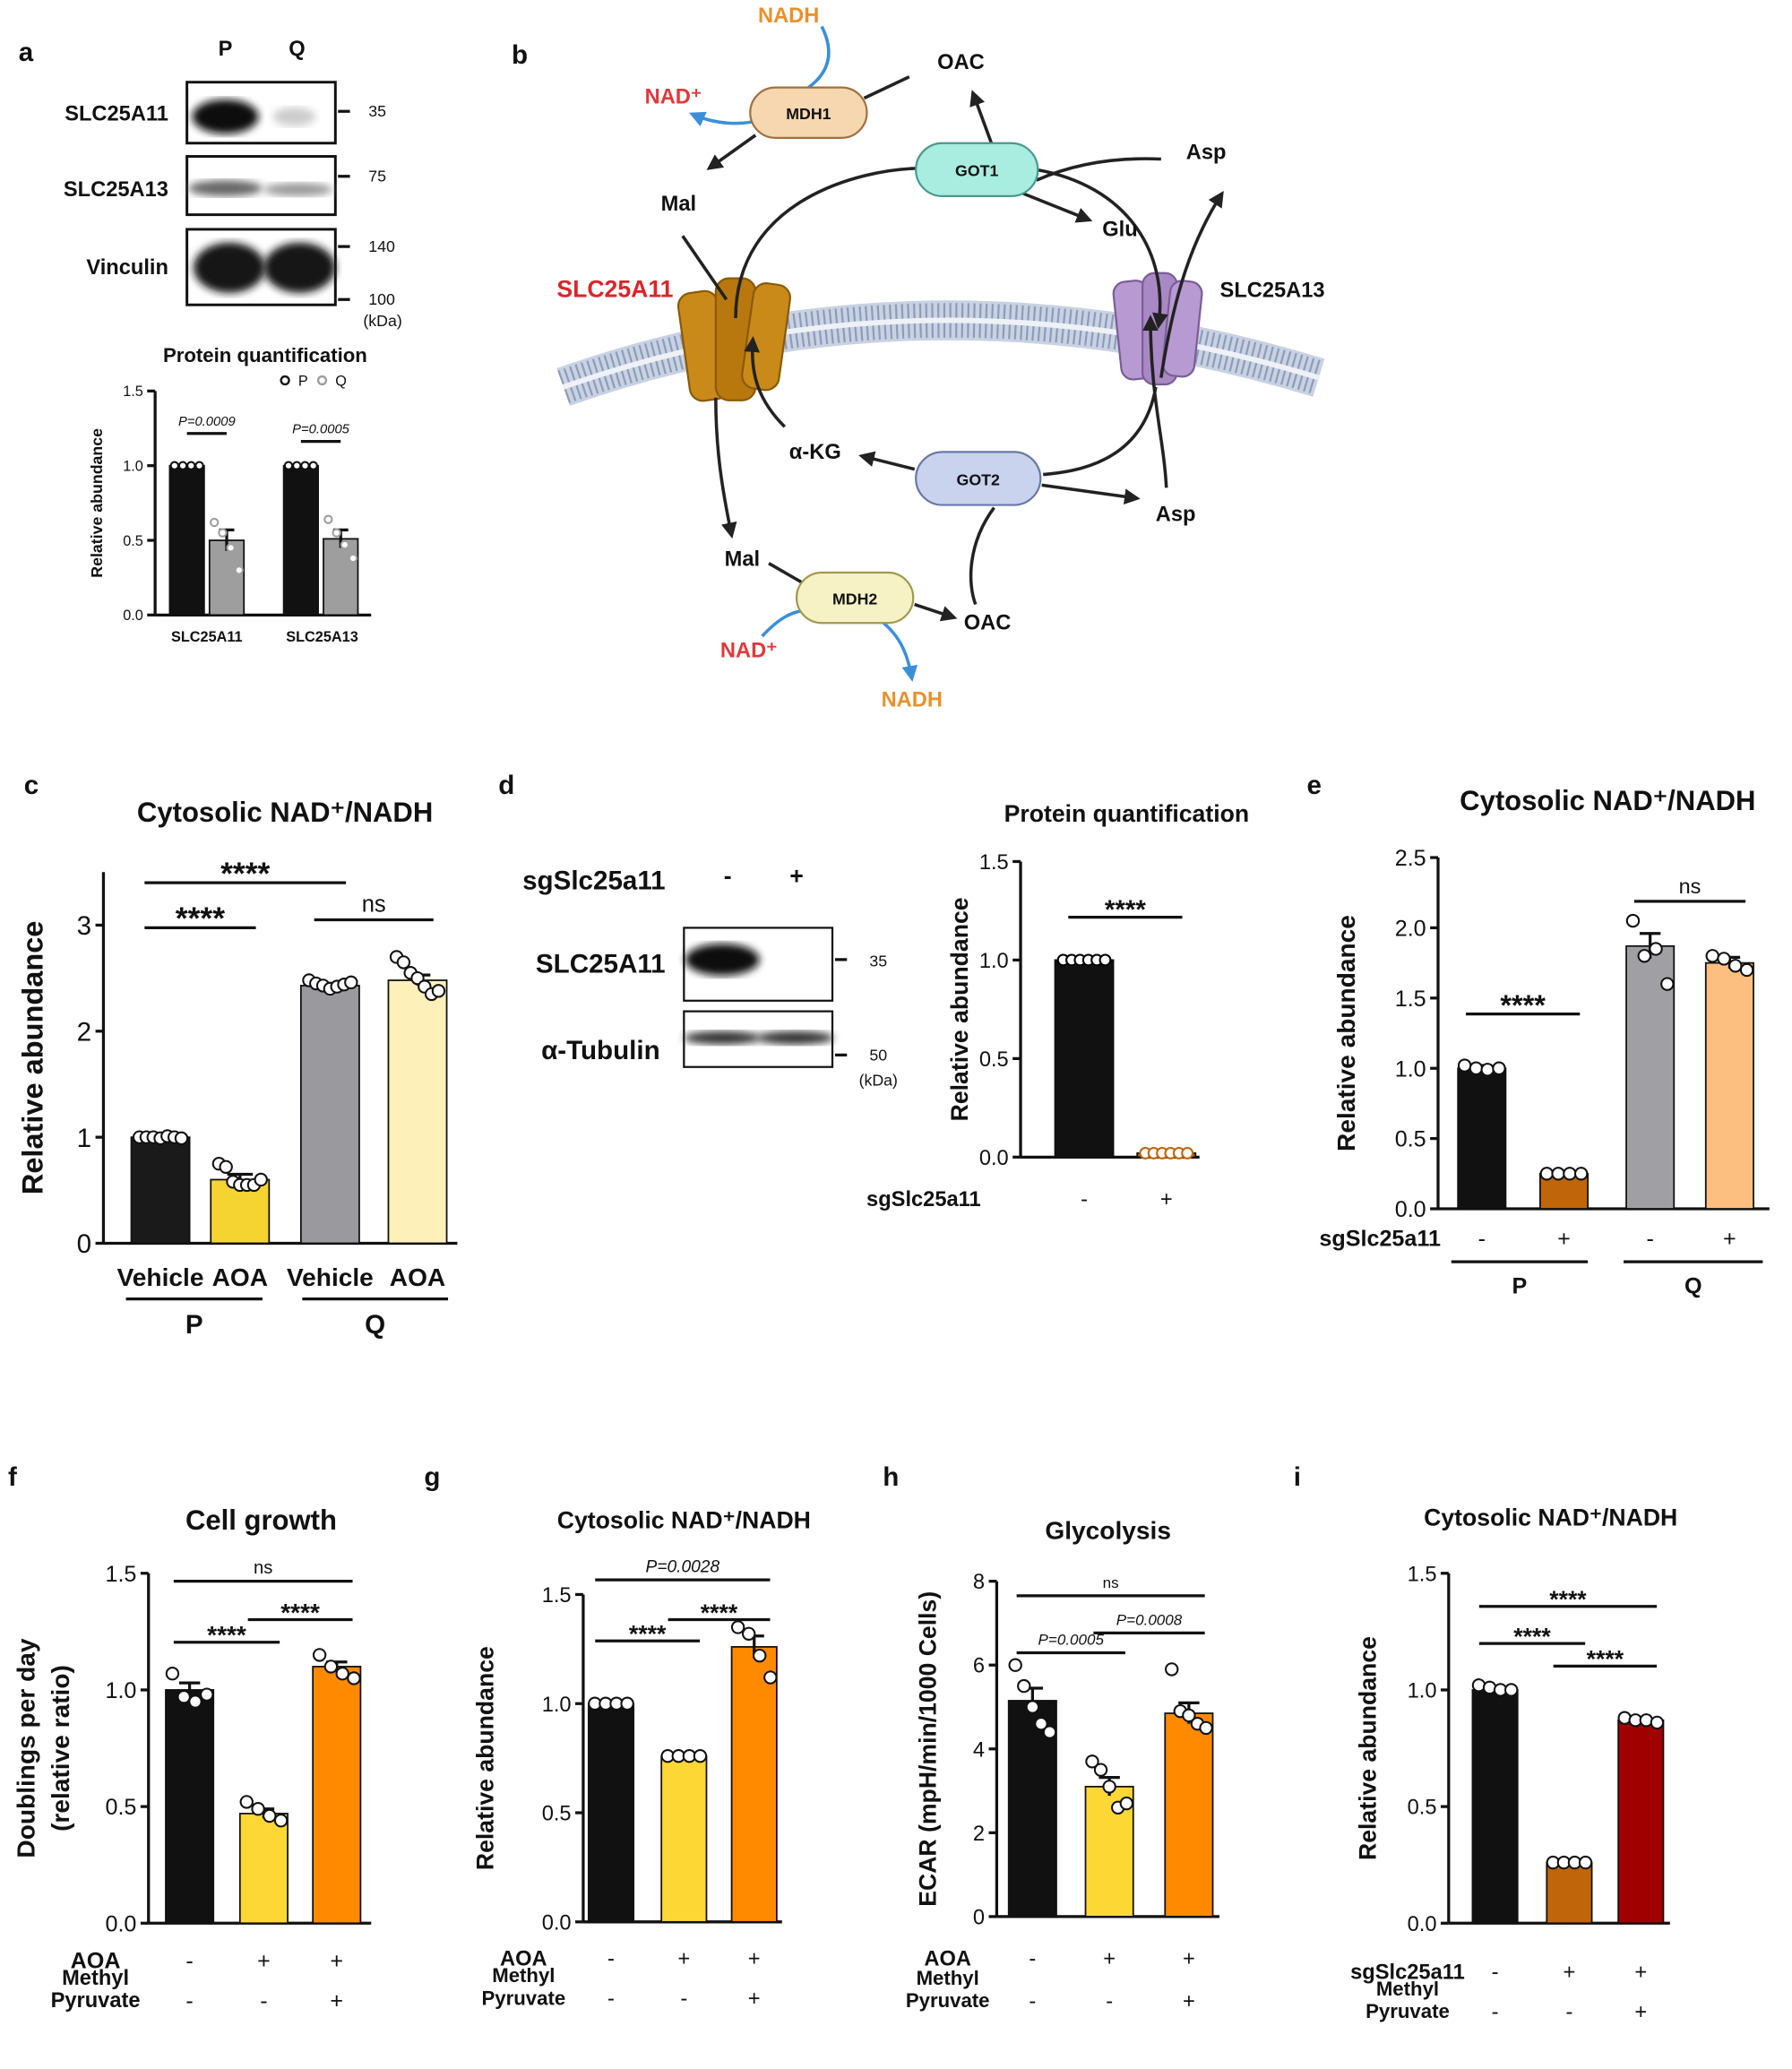  What do you see at coordinates (728, 877) in the screenshot?
I see `blot-column: -` at bounding box center [728, 877].